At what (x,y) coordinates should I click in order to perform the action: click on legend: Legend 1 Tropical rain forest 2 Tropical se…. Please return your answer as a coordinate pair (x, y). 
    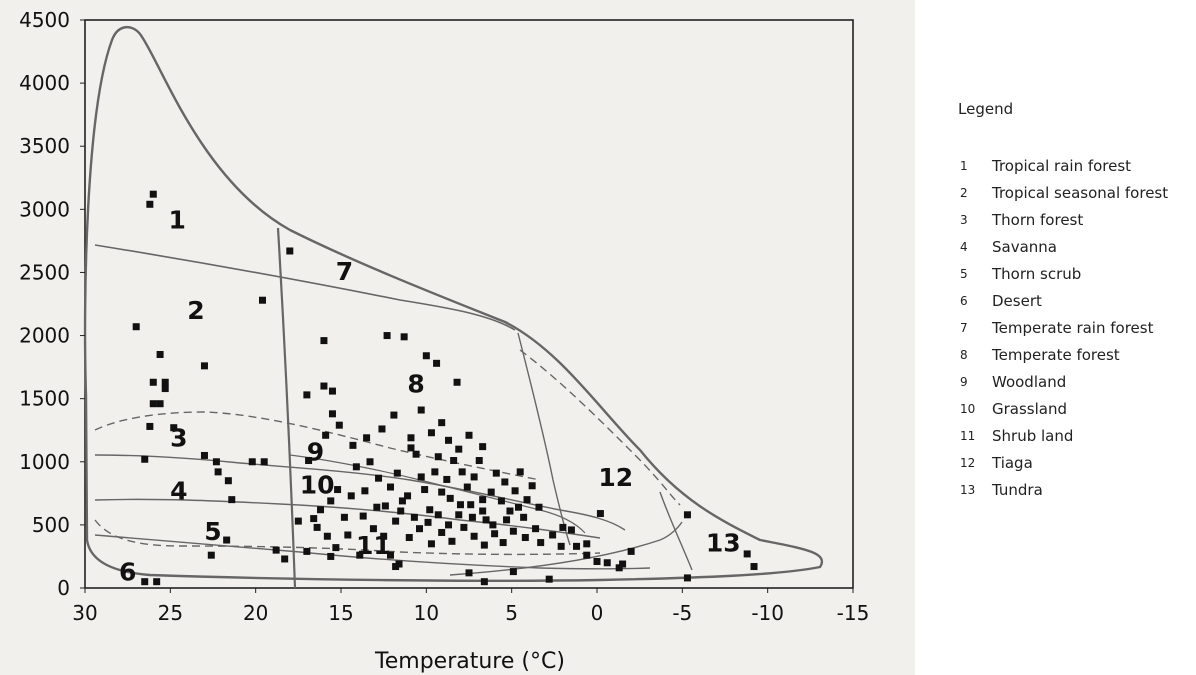
    Looking at the image, I should click on (1073, 301).